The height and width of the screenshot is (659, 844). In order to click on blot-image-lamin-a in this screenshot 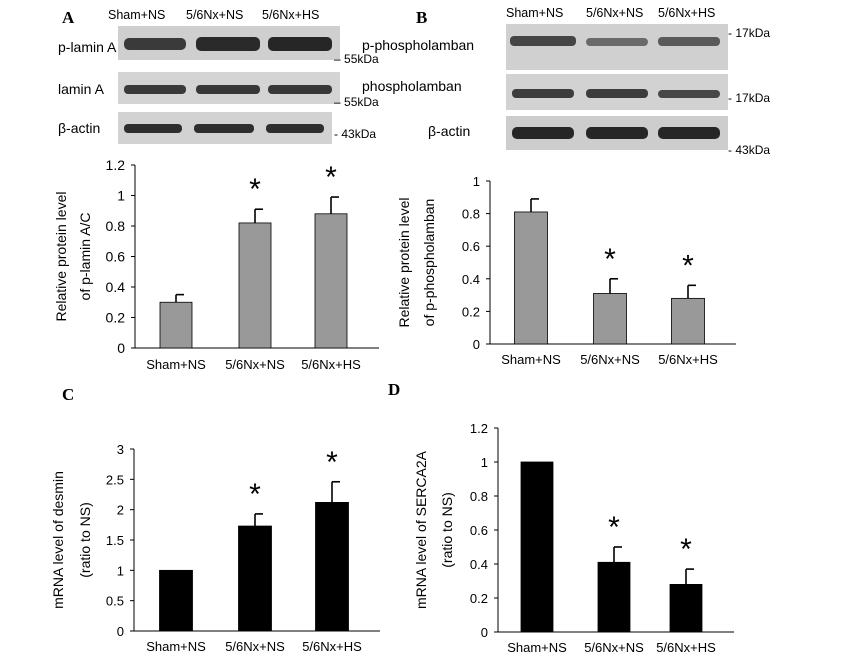, I will do `click(229, 88)`.